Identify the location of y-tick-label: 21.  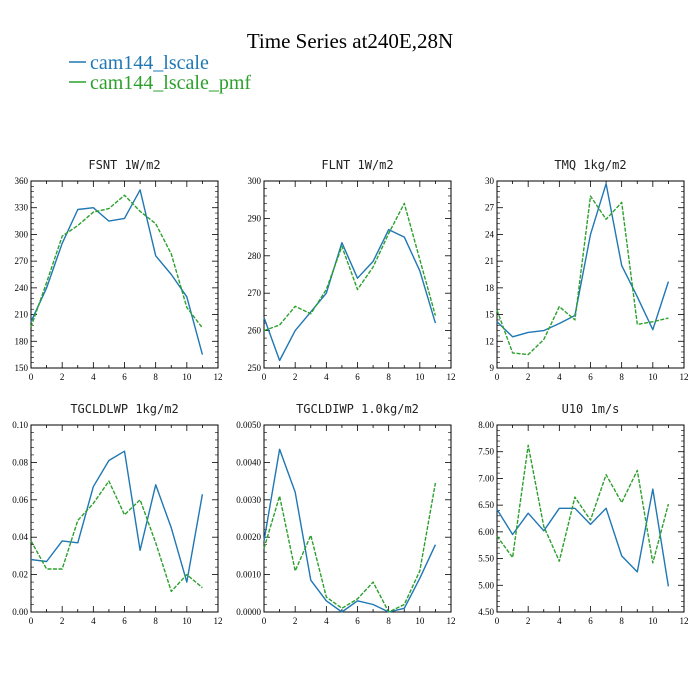
(489, 261).